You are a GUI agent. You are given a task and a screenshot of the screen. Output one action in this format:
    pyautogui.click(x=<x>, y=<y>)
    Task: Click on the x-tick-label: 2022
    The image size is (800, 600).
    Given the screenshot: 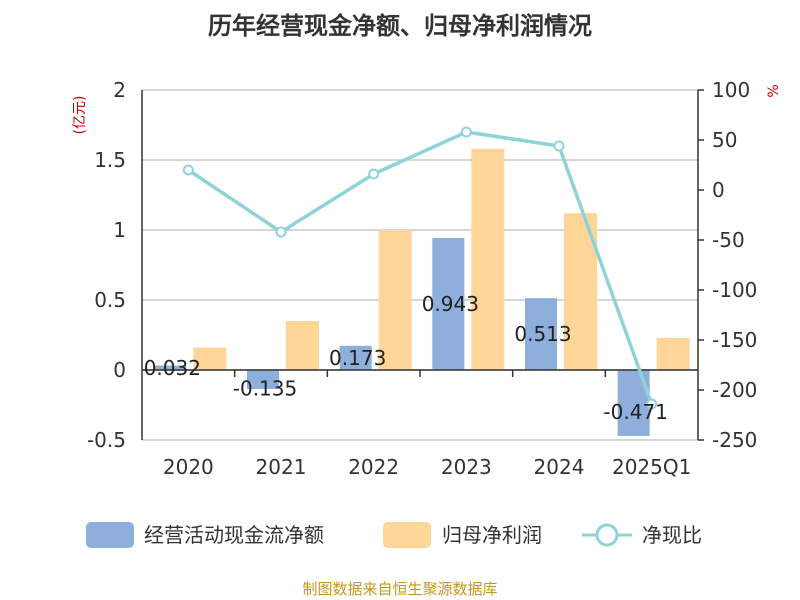 What is the action you would take?
    pyautogui.click(x=373, y=467)
    